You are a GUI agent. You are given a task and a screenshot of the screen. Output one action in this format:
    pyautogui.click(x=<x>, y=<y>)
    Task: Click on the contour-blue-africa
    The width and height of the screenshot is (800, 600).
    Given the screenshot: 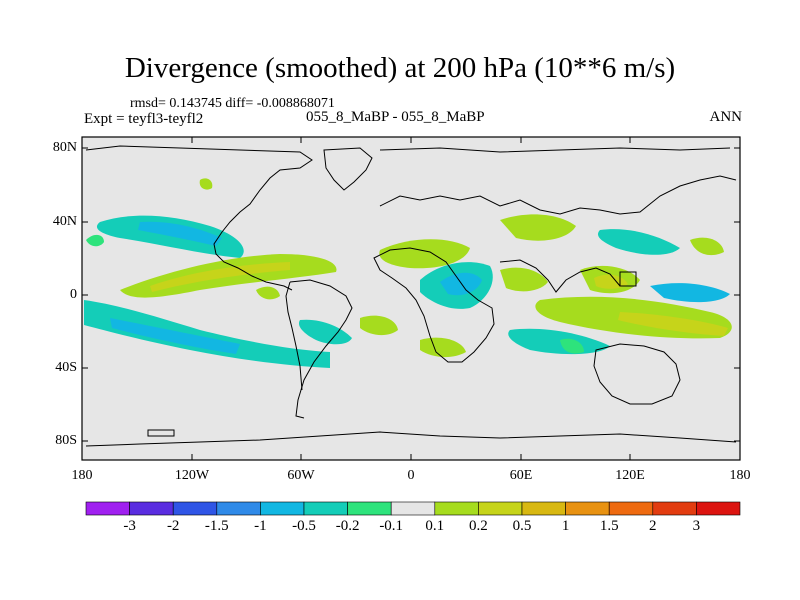 What is the action you would take?
    pyautogui.click(x=461, y=284)
    